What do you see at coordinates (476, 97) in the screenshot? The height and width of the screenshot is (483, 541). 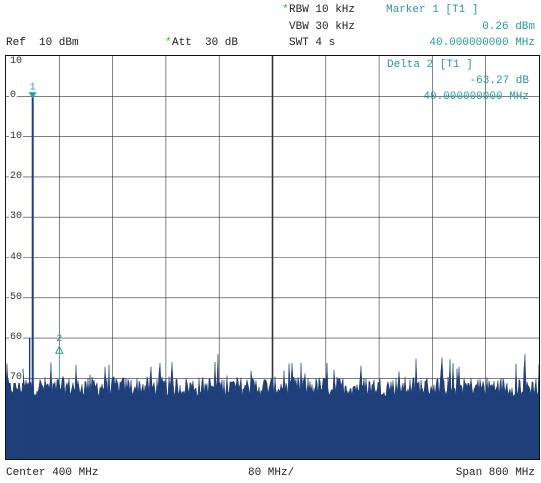 I see `delta2-frequency: 40.000000000 MHz` at bounding box center [476, 97].